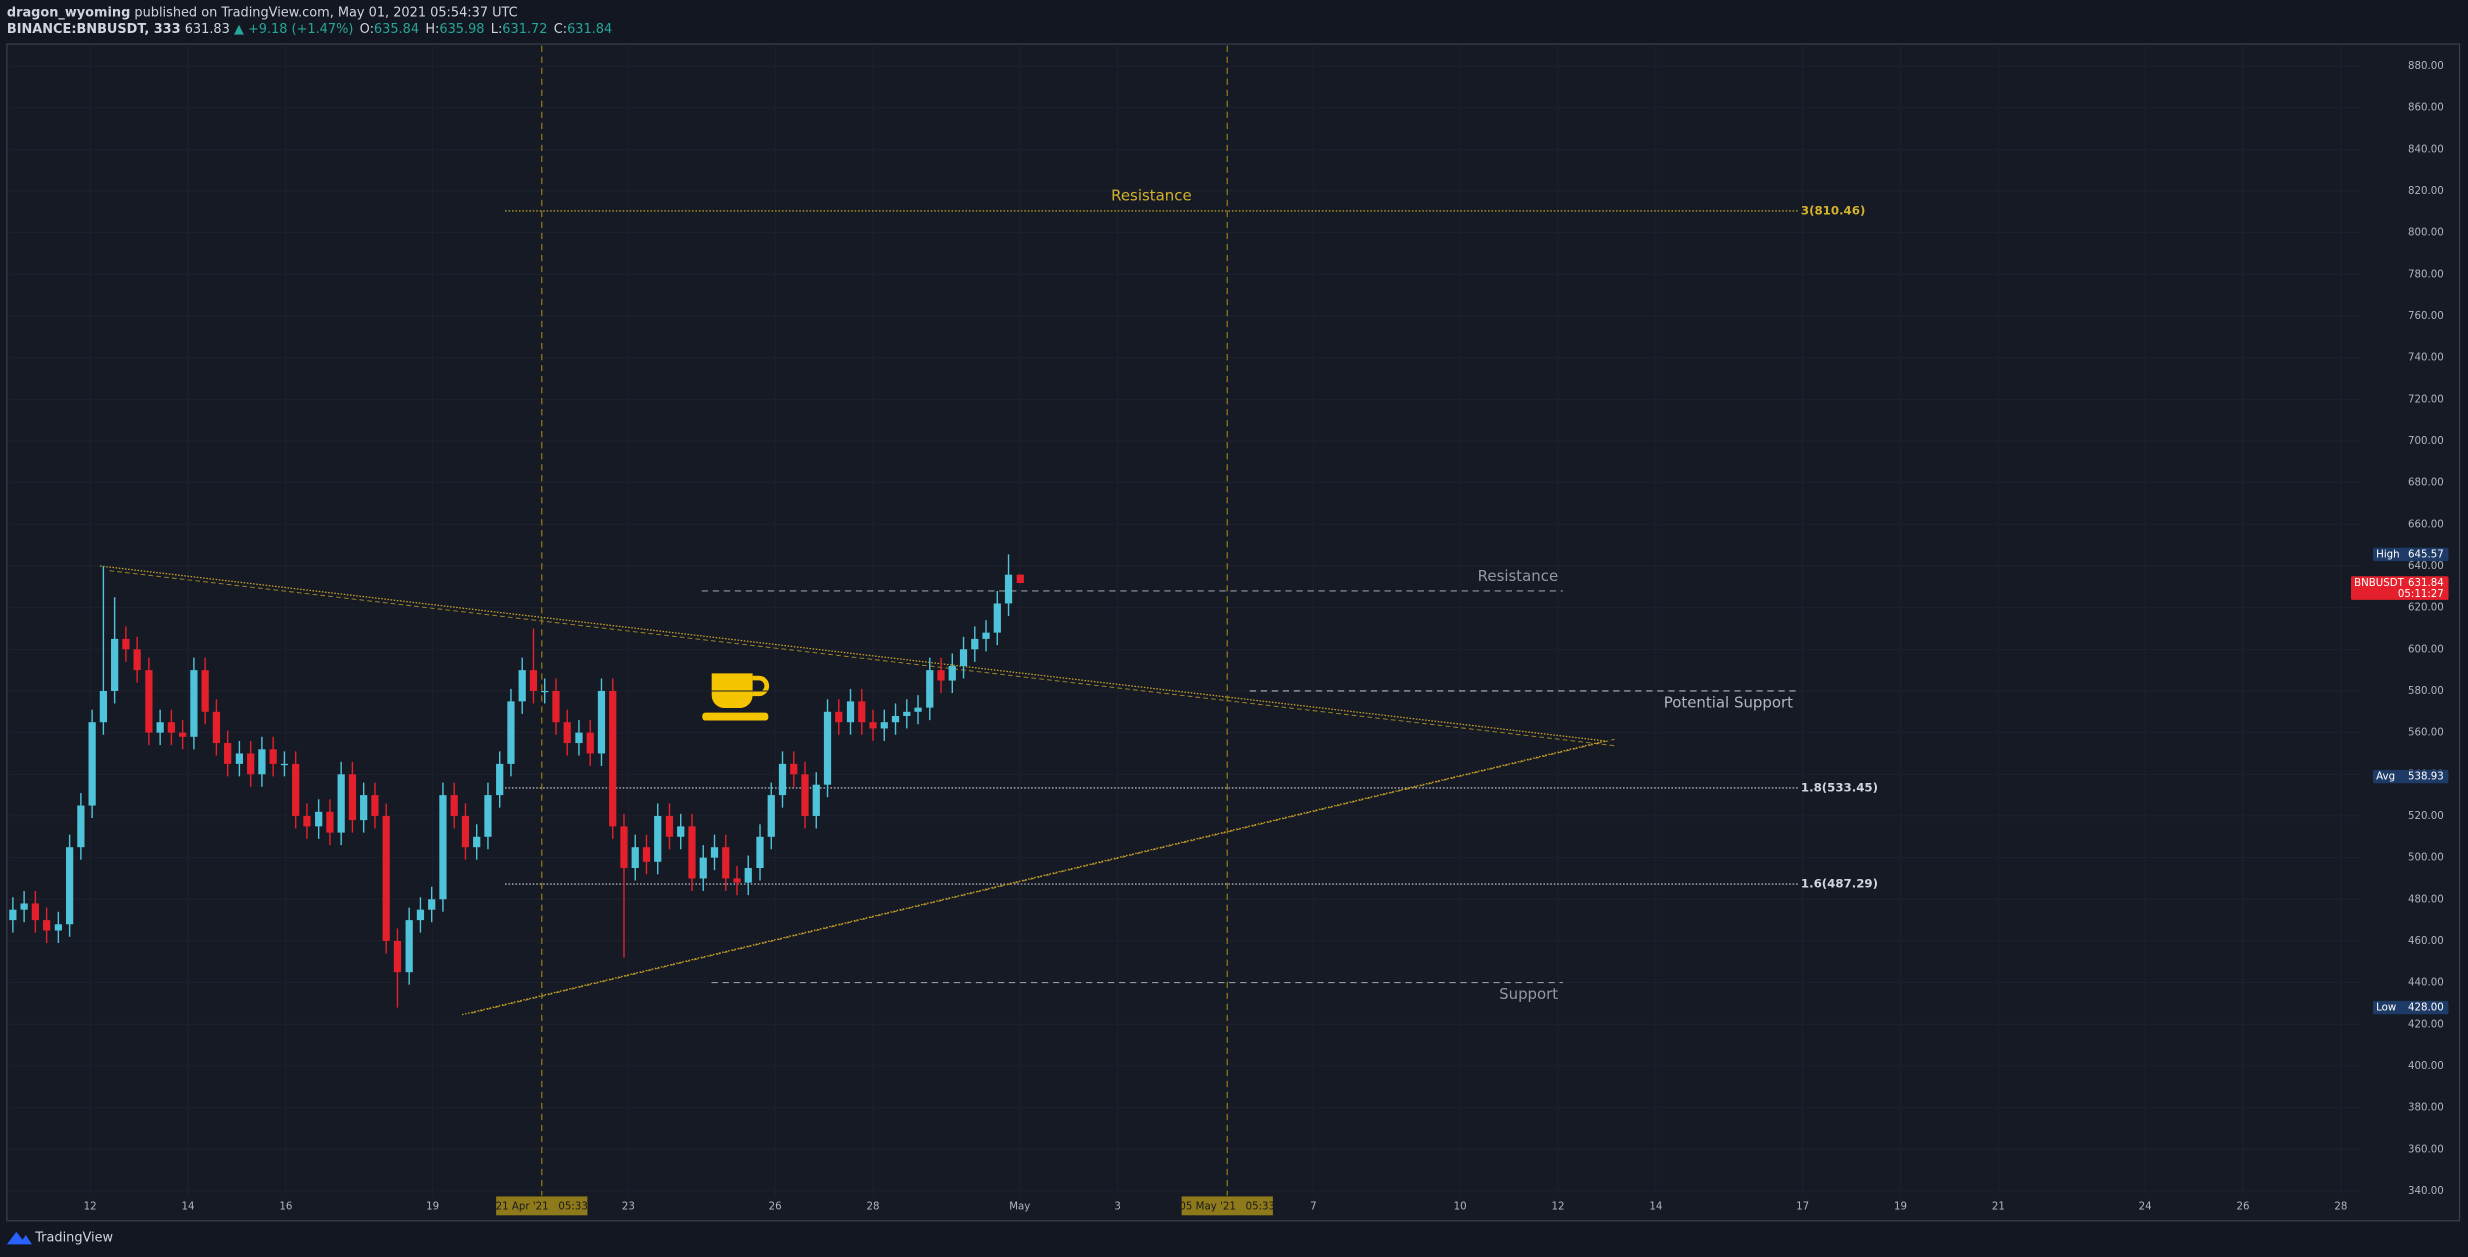 The width and height of the screenshot is (2468, 1257). I want to click on ohlc-label: C:, so click(560, 29).